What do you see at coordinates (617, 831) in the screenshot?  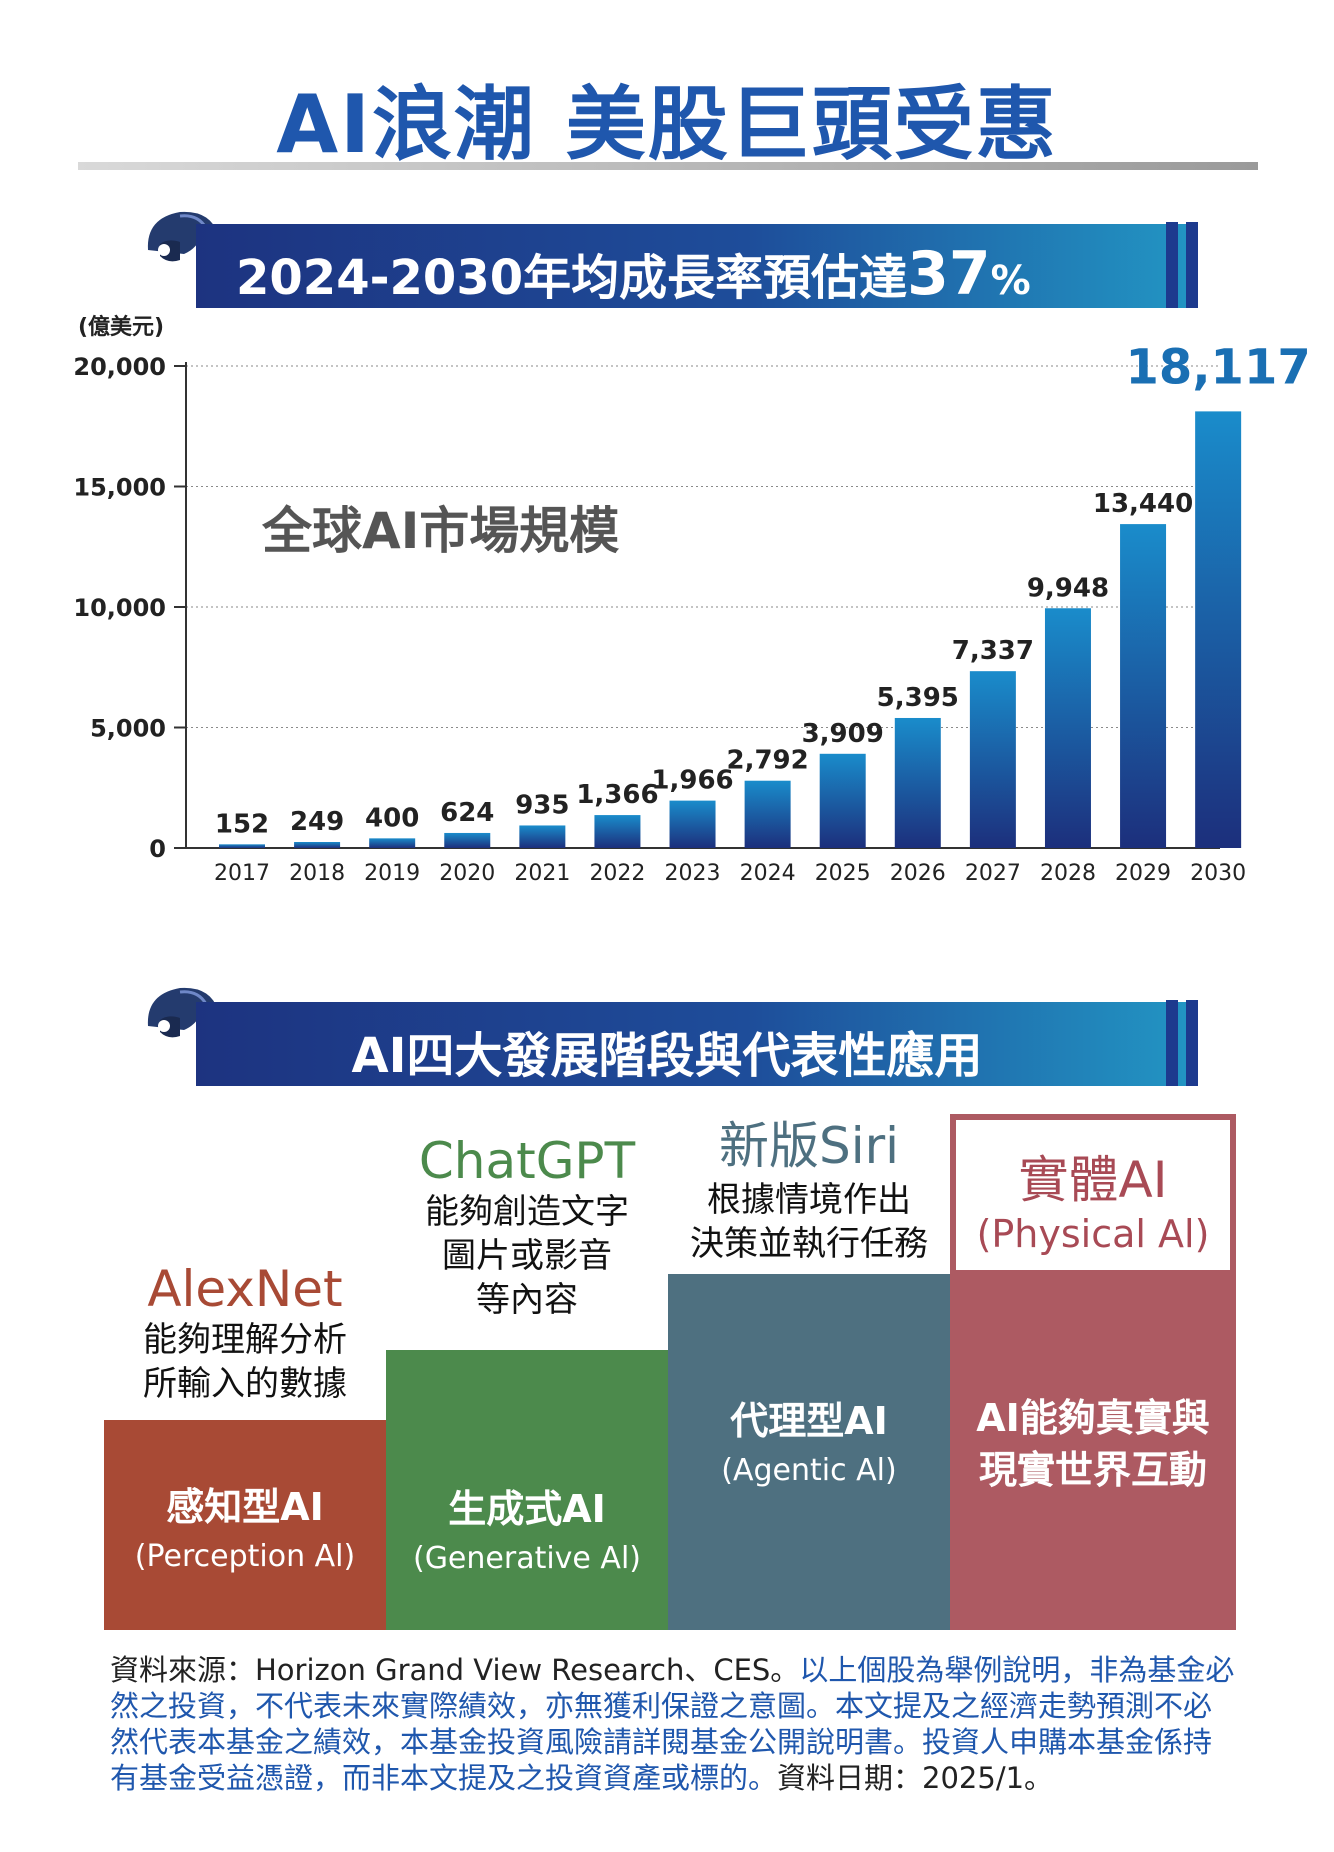 I see `bar-2022` at bounding box center [617, 831].